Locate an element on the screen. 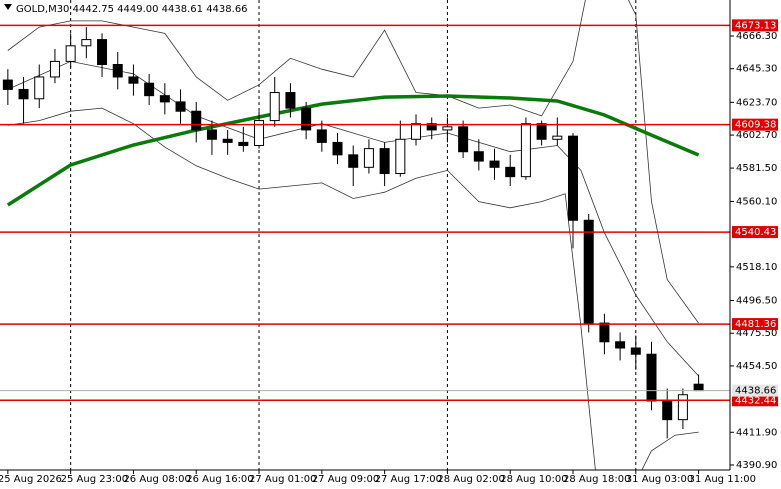 The height and width of the screenshot is (489, 781). y-tick-label: 4602.70 is located at coordinates (756, 135).